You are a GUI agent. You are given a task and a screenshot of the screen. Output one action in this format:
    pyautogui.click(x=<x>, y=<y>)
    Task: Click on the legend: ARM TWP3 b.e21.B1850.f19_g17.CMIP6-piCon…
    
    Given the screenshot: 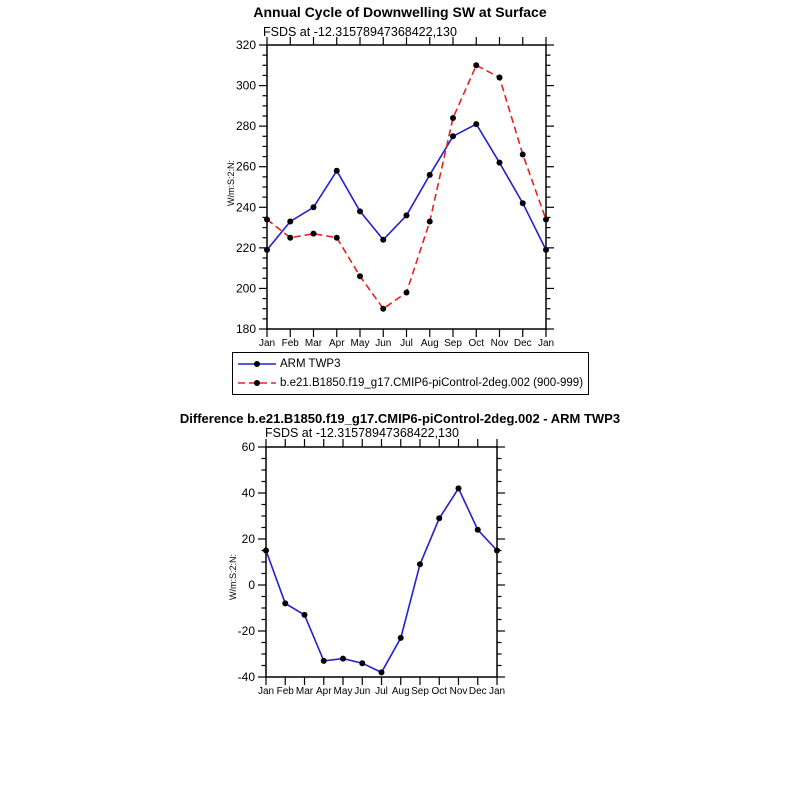 What is the action you would take?
    pyautogui.click(x=411, y=373)
    